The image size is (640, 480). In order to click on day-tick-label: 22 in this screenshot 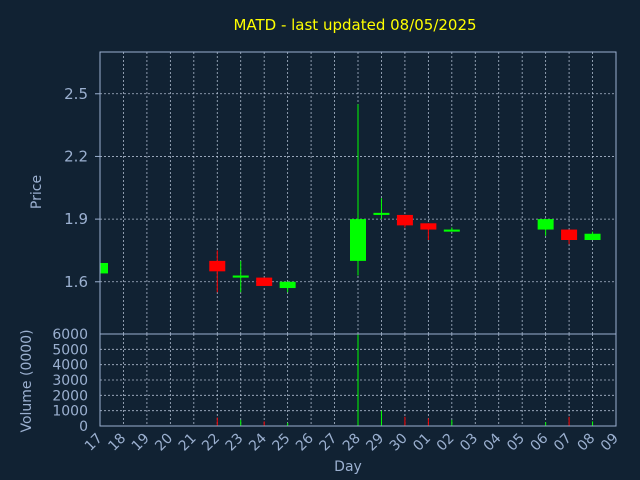, I will do `click(211, 443)`.